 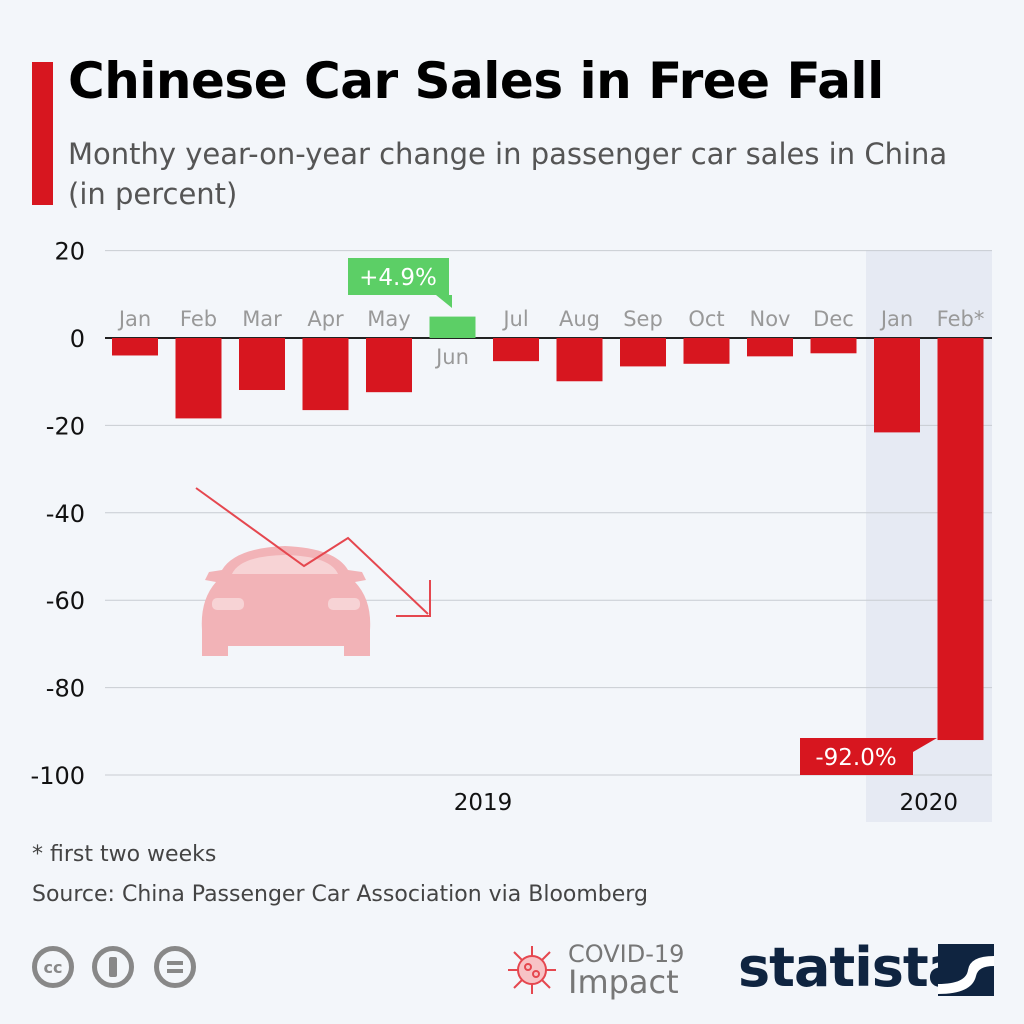 What do you see at coordinates (961, 319) in the screenshot?
I see `x-tick-label: Feb*` at bounding box center [961, 319].